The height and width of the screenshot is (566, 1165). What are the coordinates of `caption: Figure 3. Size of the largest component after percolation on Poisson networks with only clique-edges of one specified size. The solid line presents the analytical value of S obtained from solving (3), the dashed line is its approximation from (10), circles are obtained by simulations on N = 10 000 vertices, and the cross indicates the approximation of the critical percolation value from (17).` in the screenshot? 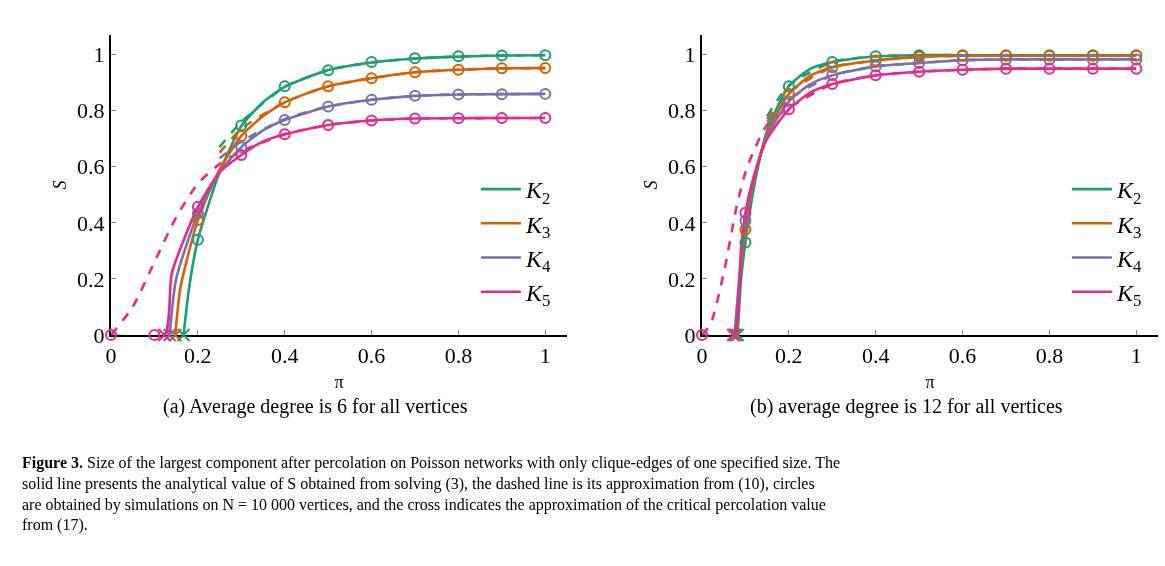 It's located at (431, 494).